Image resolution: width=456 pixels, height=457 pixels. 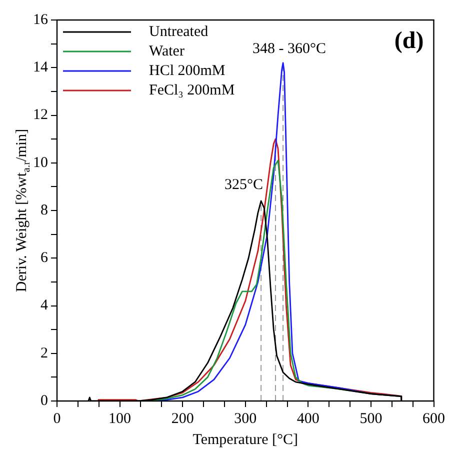 I want to click on chart-title: (d), so click(x=409, y=41).